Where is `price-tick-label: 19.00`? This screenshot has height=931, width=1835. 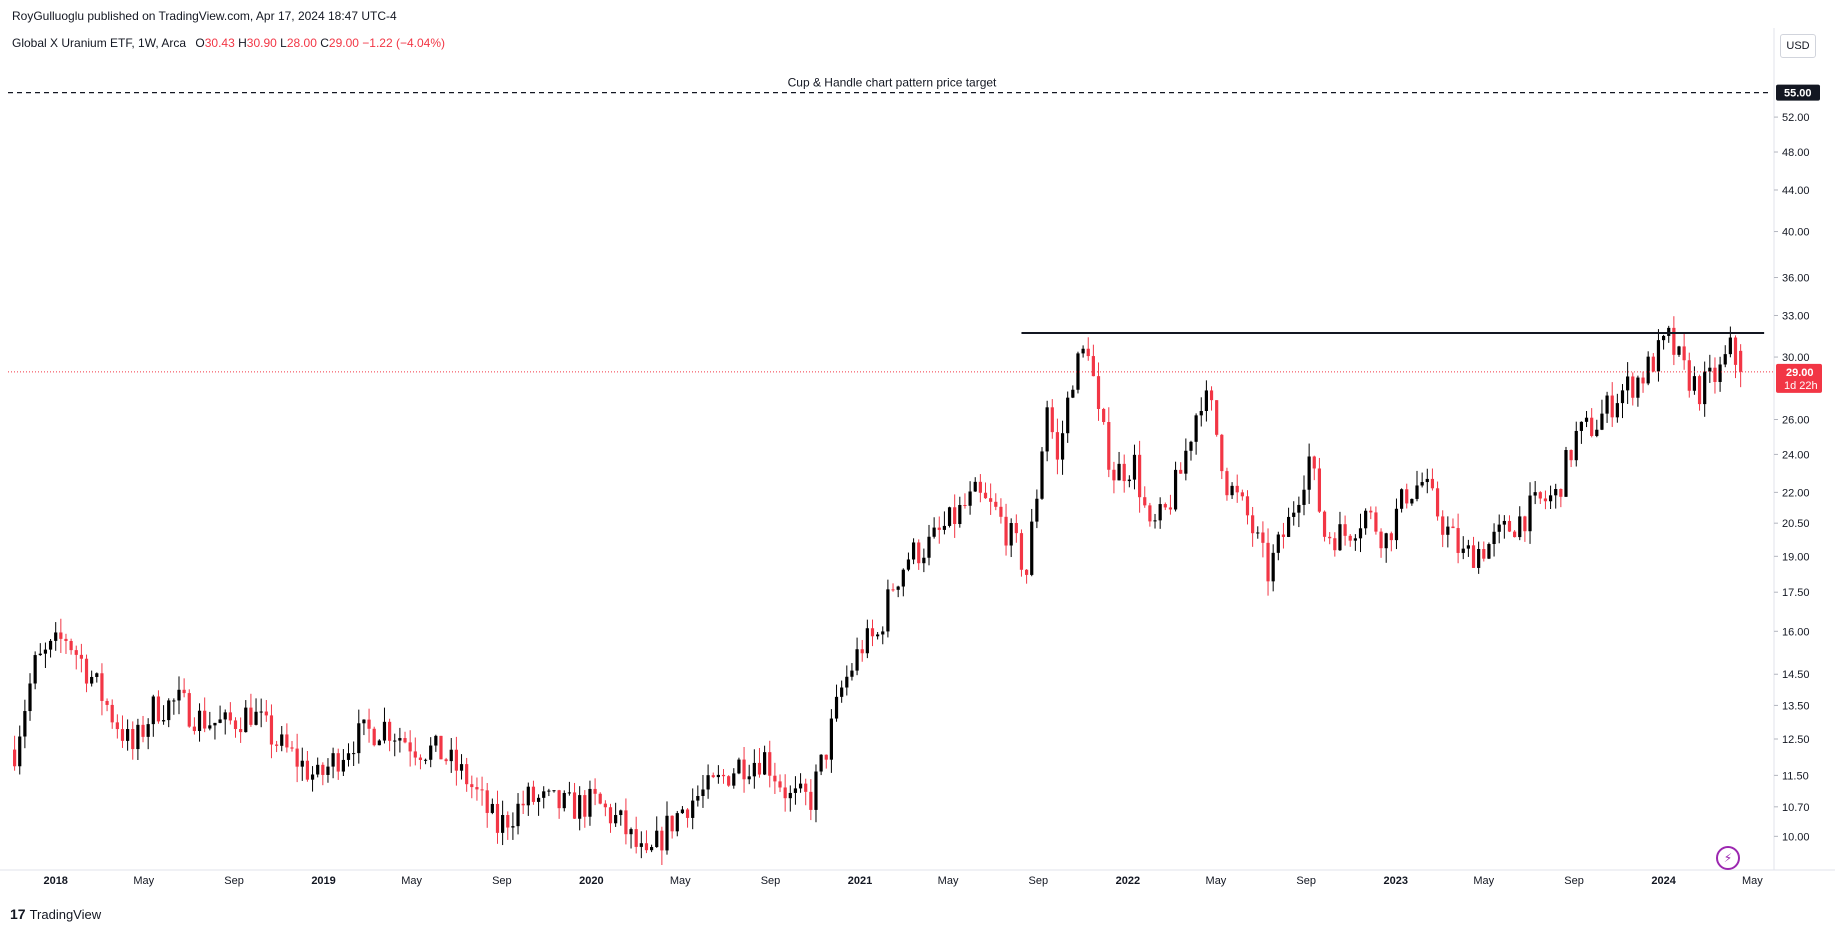 price-tick-label: 19.00 is located at coordinates (1796, 557).